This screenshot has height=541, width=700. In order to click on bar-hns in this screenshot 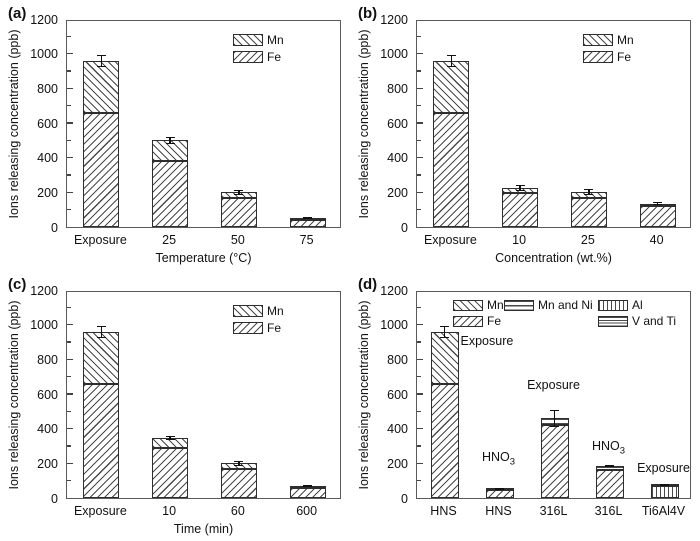, I will do `click(444, 414)`.